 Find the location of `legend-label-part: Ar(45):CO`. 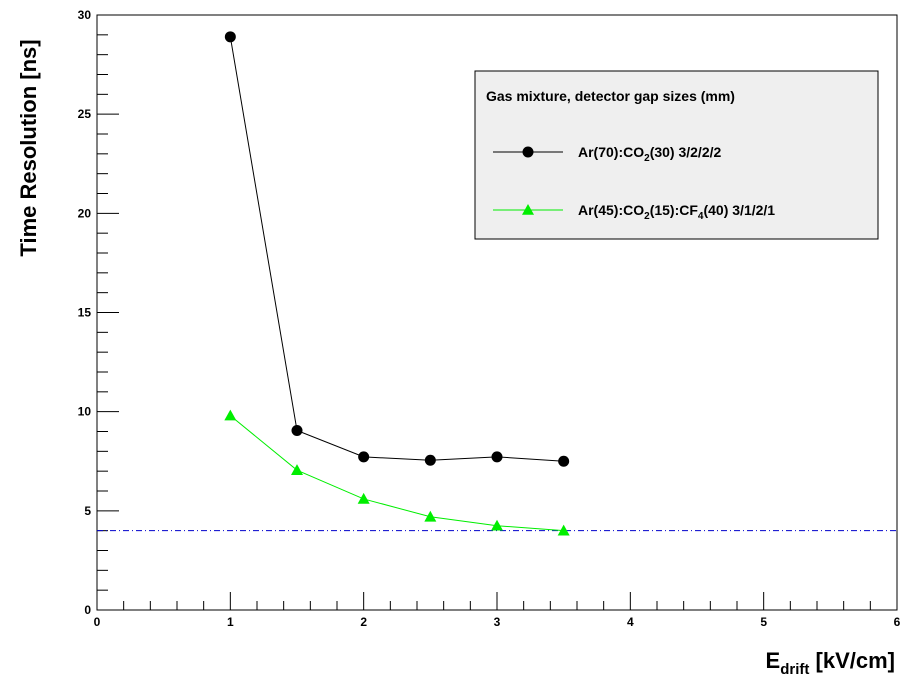

legend-label-part: Ar(45):CO is located at coordinates (611, 210).